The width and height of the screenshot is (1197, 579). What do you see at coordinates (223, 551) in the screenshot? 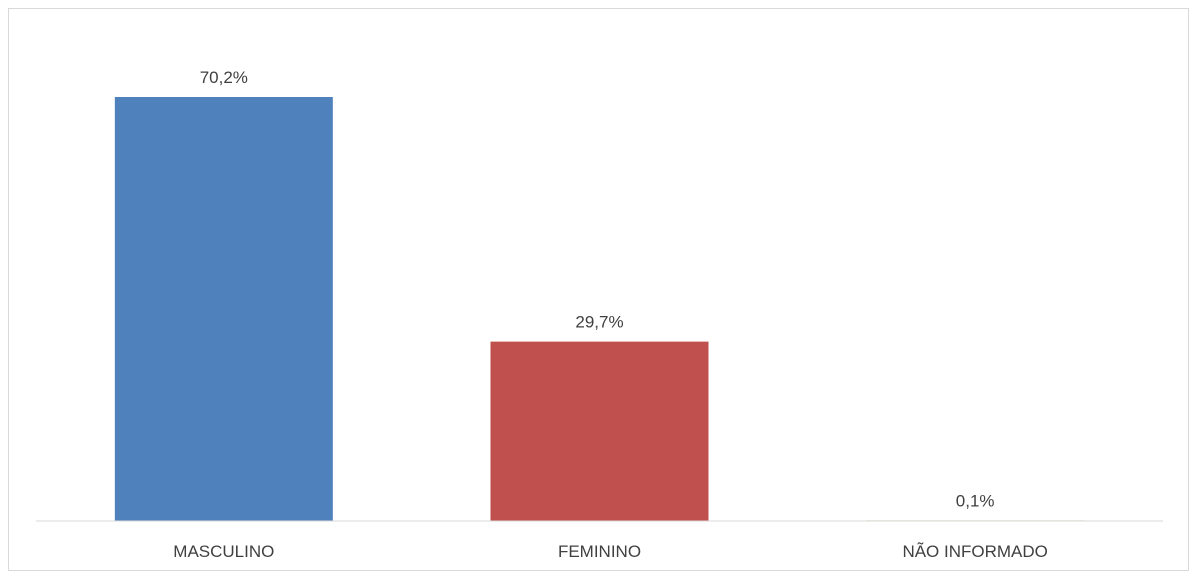
I see `x-tick-label-0: MASCULINO` at bounding box center [223, 551].